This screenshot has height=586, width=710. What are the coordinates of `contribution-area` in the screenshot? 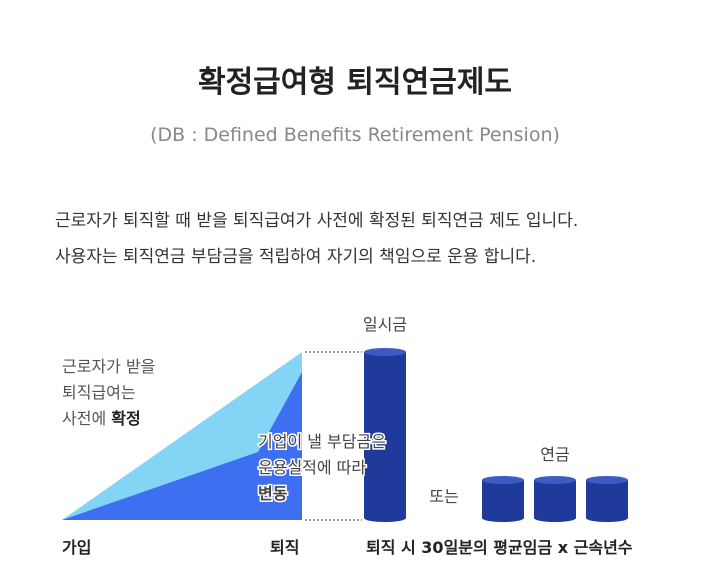 It's located at (182, 446).